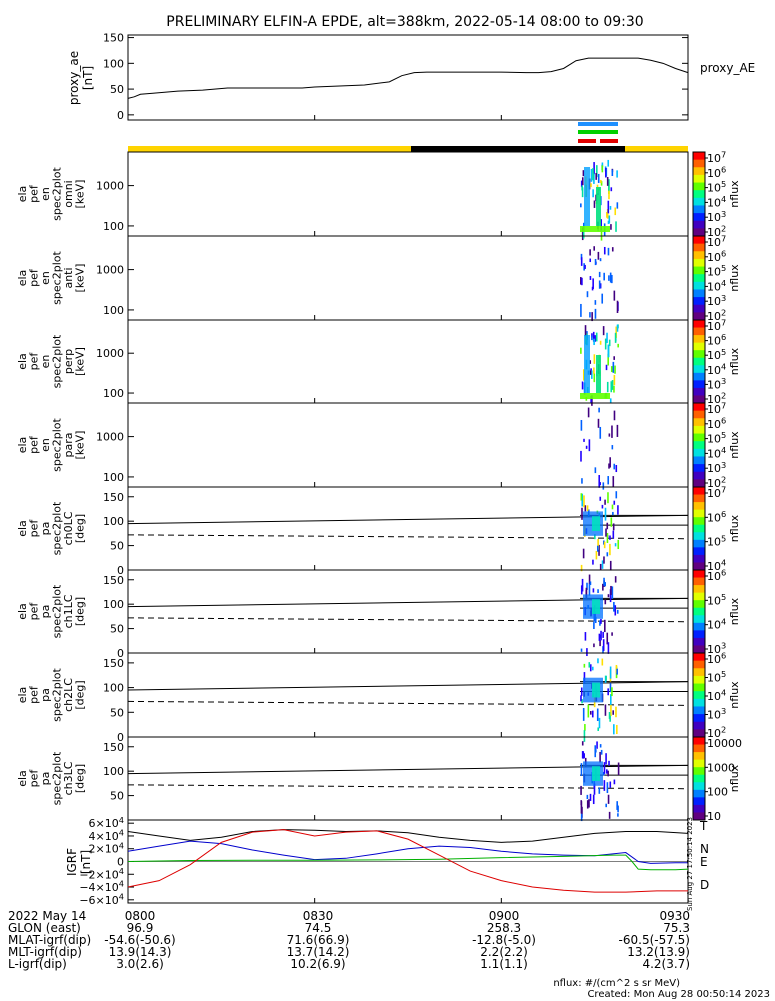 This screenshot has height=1001, width=775. I want to click on footer-row-value: -54.6(-50.6), so click(140, 940).